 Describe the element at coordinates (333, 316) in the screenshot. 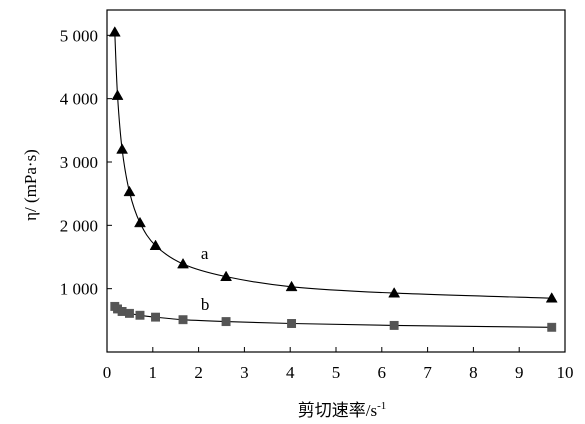

I see `series-b` at that location.